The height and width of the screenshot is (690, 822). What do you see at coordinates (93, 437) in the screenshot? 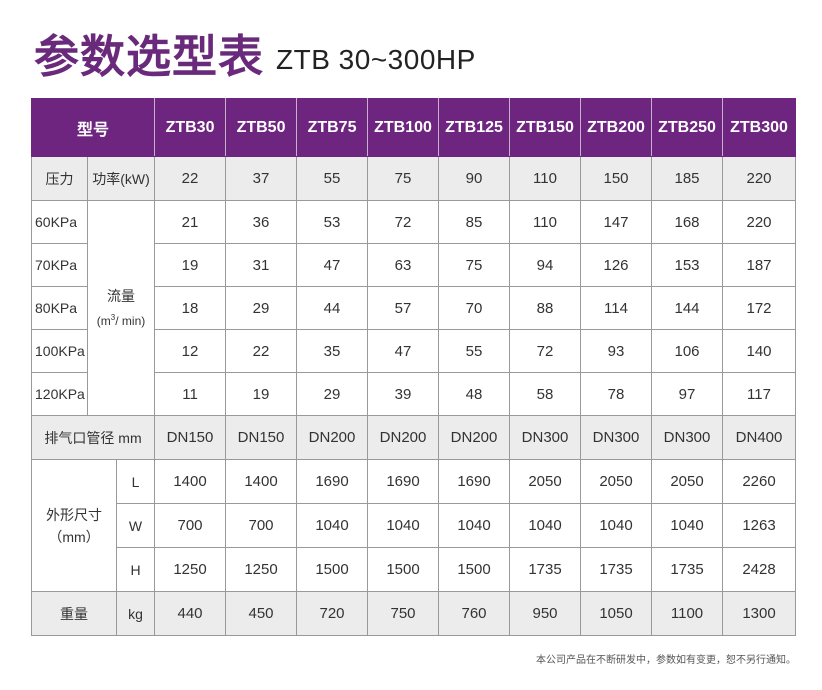
I see `exhaust-label: 排气口管径 mm` at bounding box center [93, 437].